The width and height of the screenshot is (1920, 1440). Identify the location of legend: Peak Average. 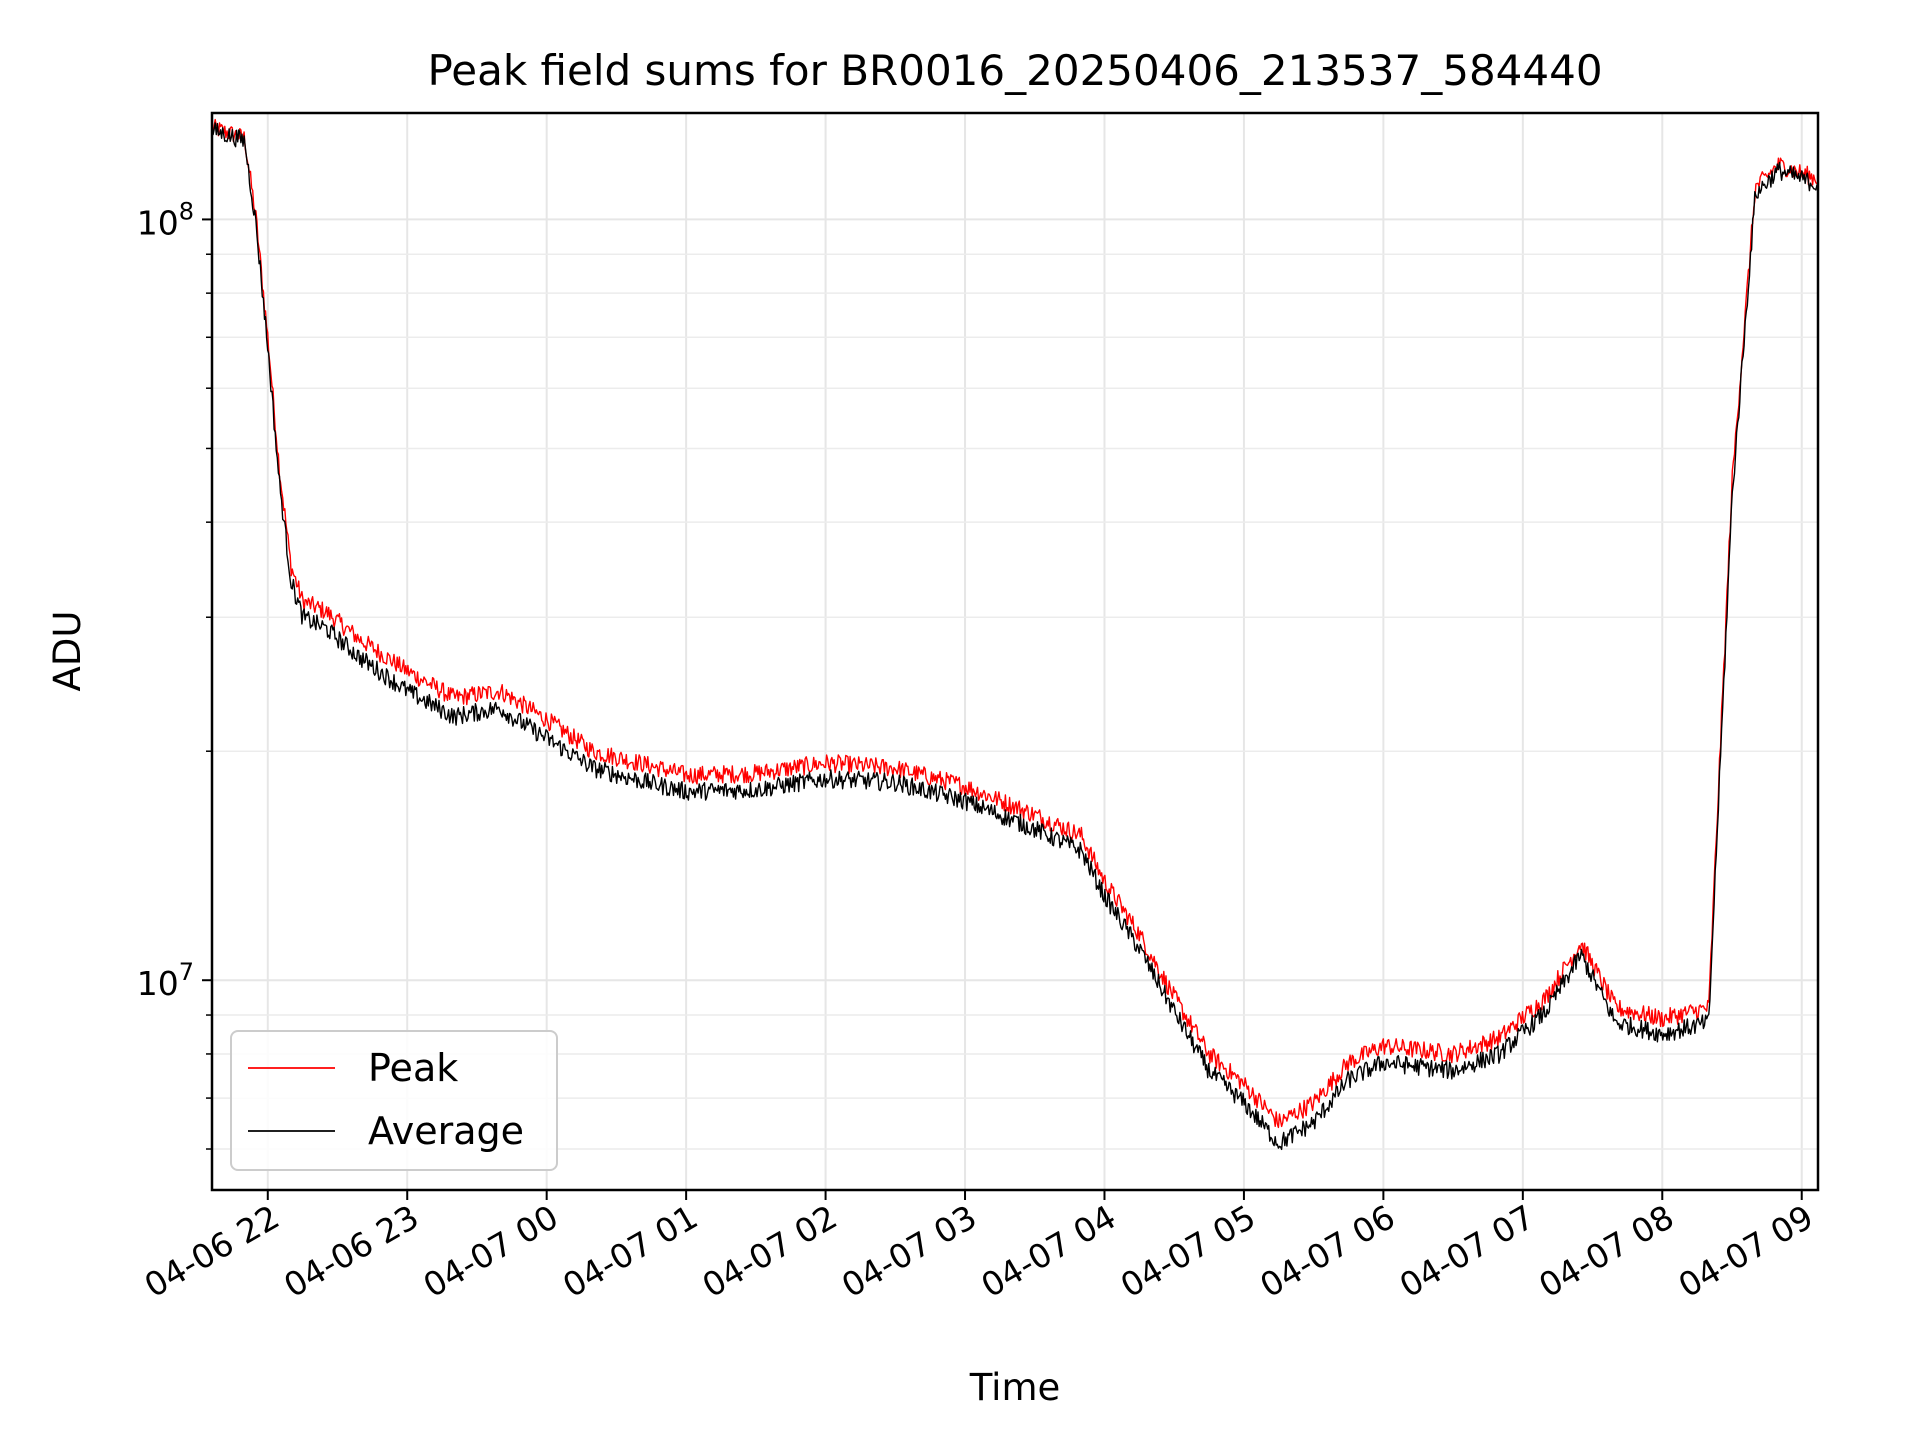
(394, 1100).